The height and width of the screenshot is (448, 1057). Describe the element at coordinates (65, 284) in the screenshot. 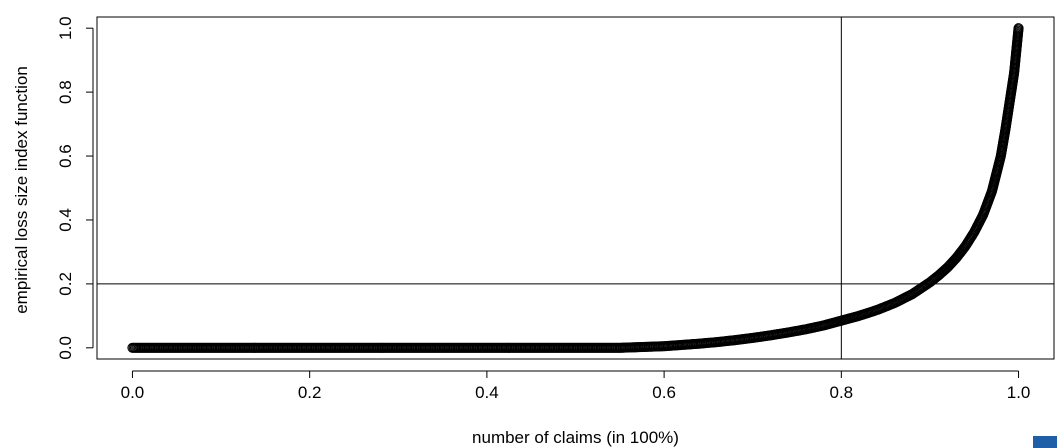

I see `y-tick-label: 0.2` at that location.